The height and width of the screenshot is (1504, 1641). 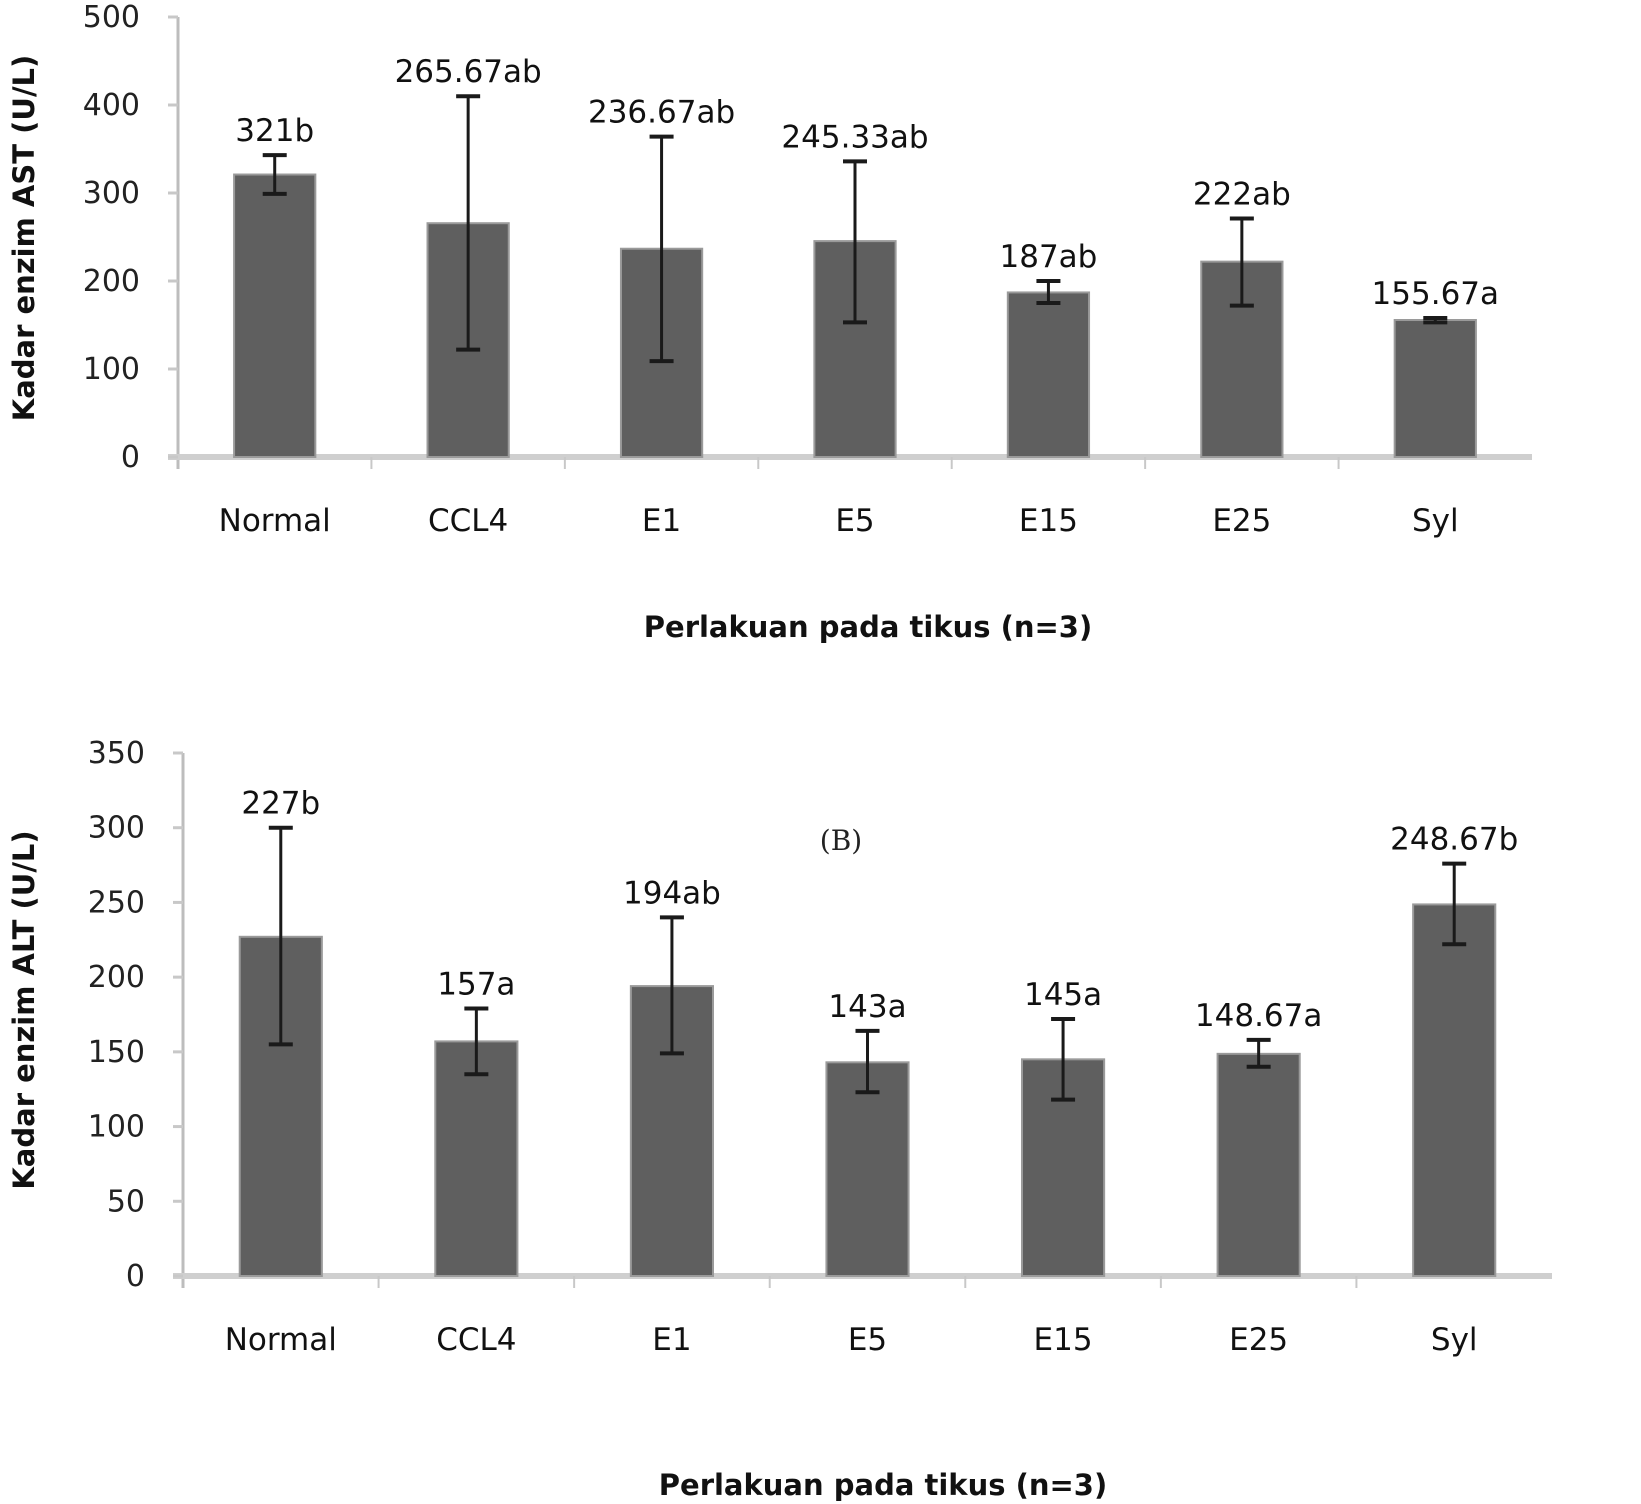 What do you see at coordinates (1049, 257) in the screenshot?
I see `data-label: 187ab` at bounding box center [1049, 257].